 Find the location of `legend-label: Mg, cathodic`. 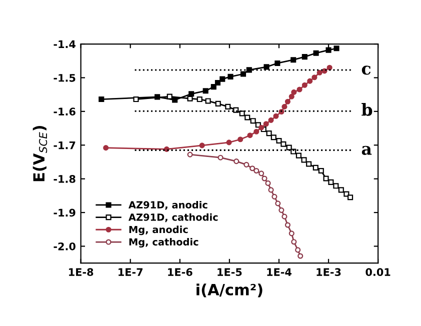

legend-label: Mg, cathodic is located at coordinates (163, 243).